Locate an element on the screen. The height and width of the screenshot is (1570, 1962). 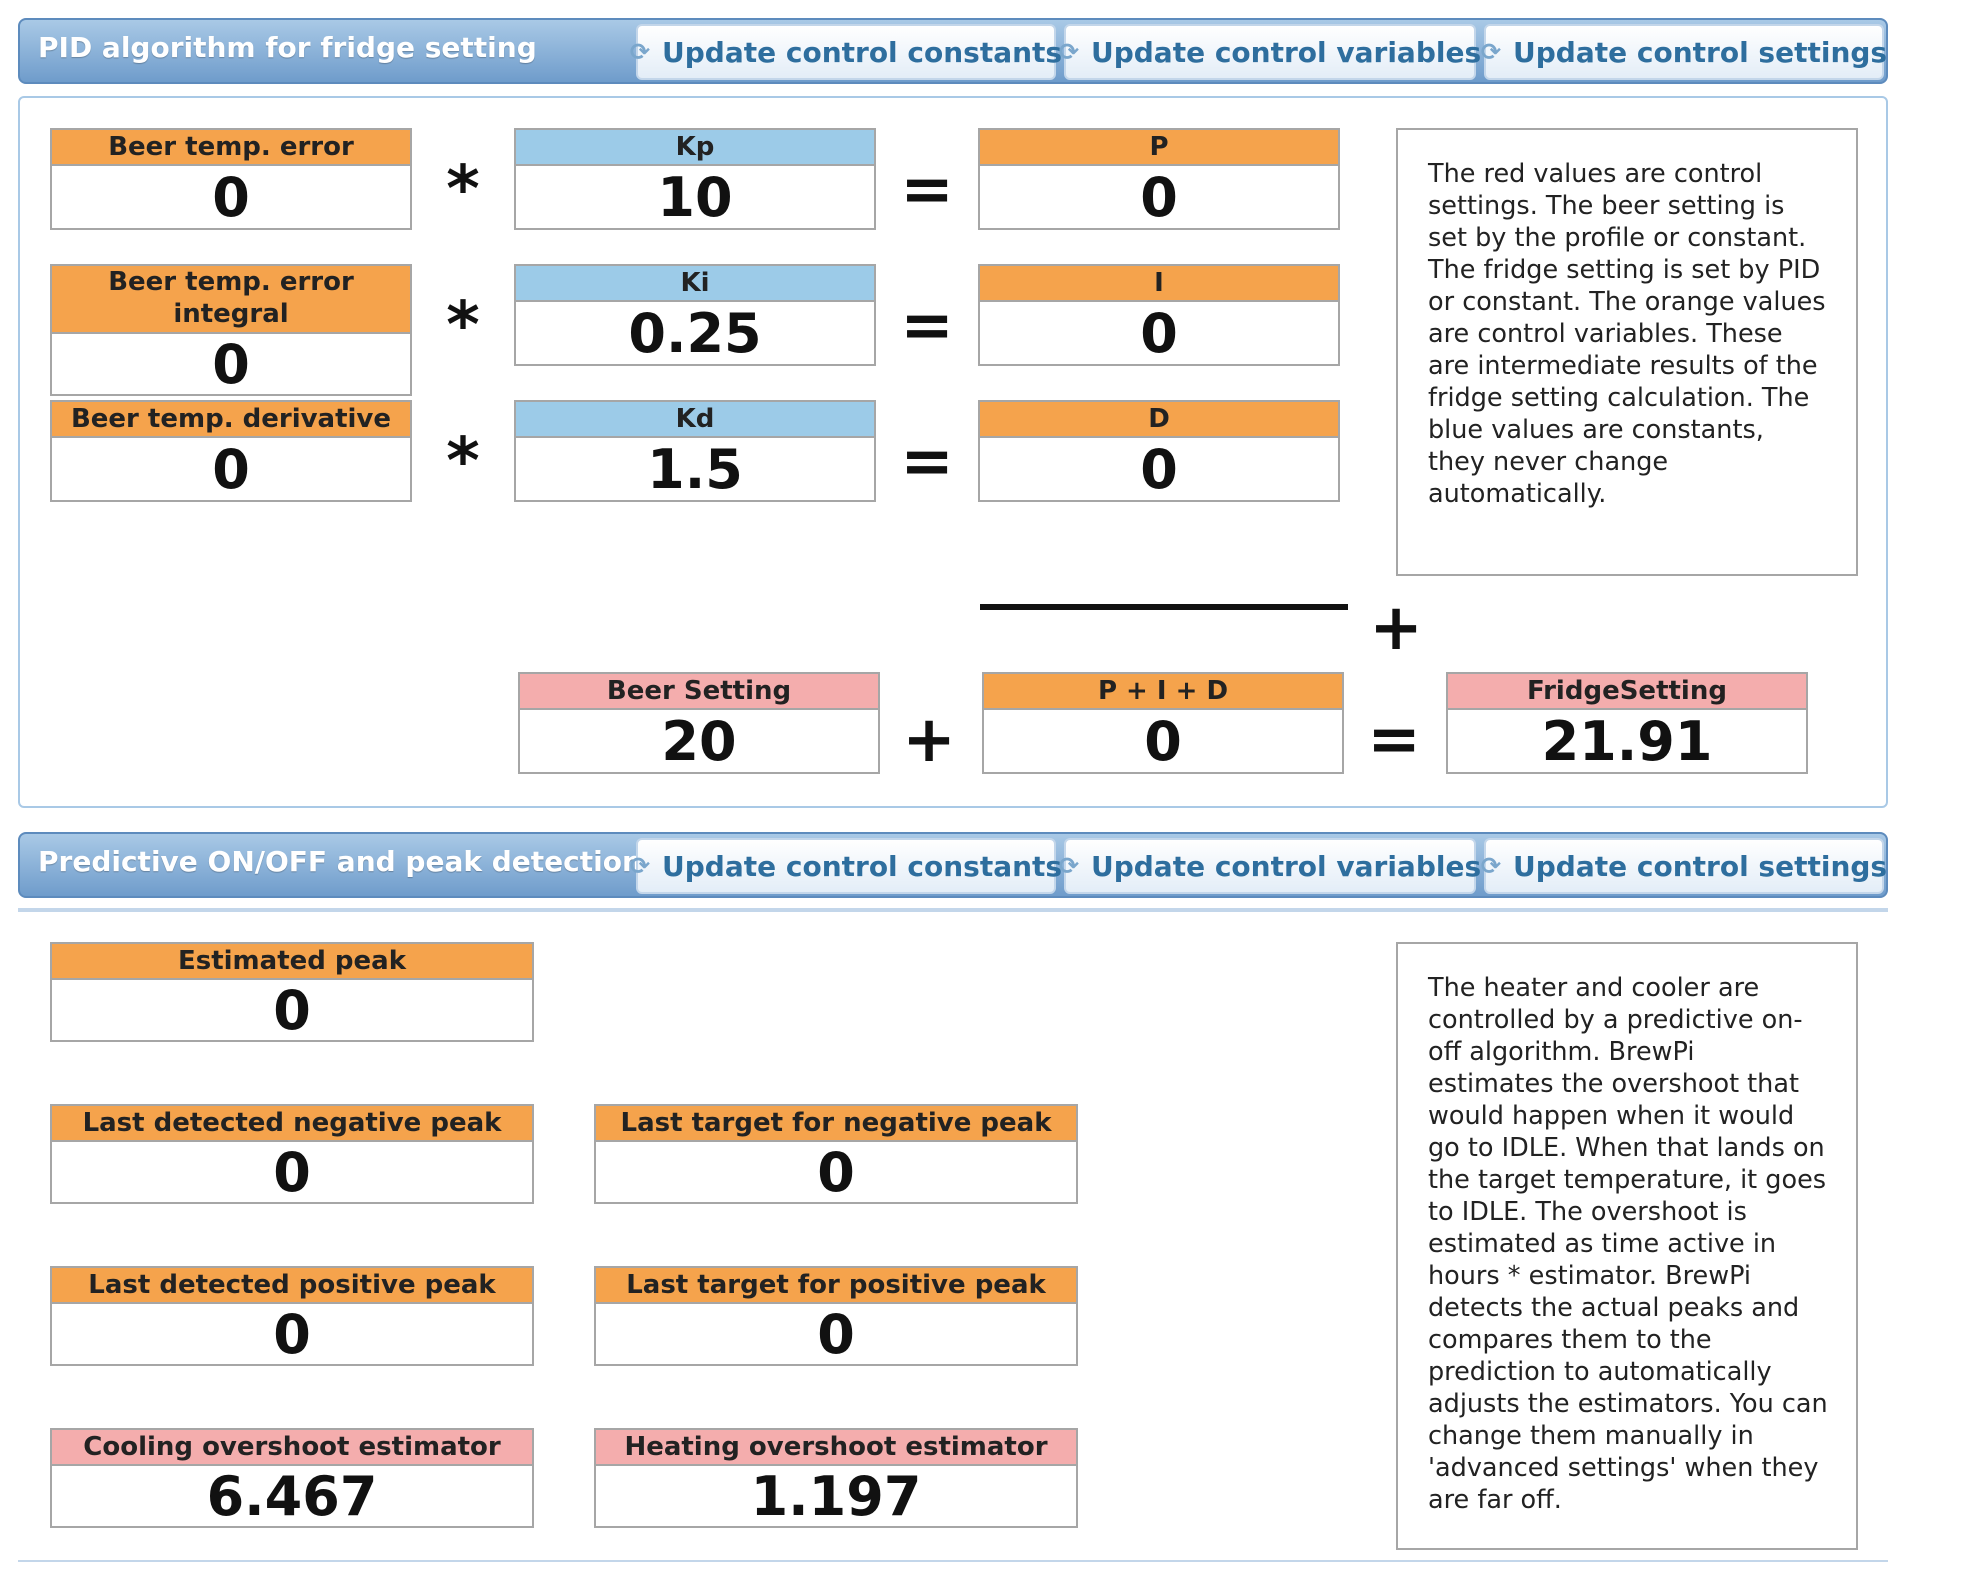
last-detected-negative-peak-value: 0 is located at coordinates (292, 1172).